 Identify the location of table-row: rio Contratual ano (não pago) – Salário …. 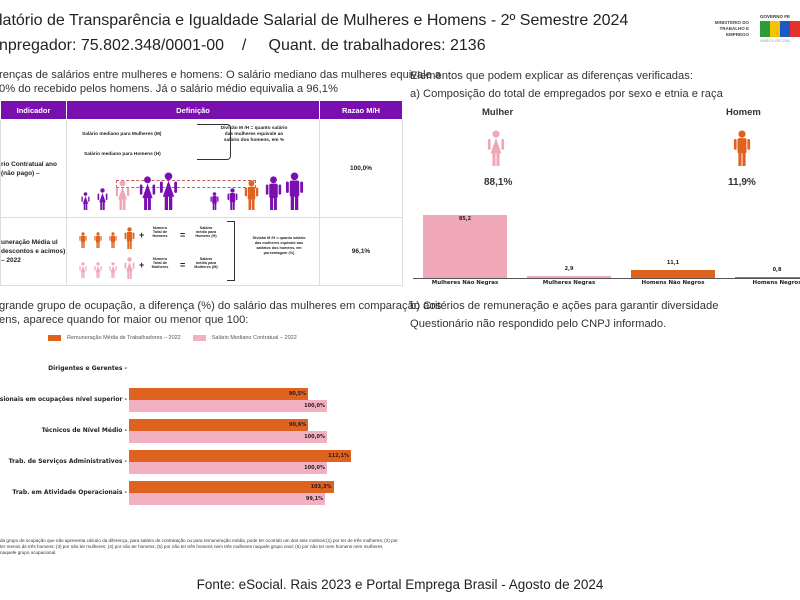
(201, 168).